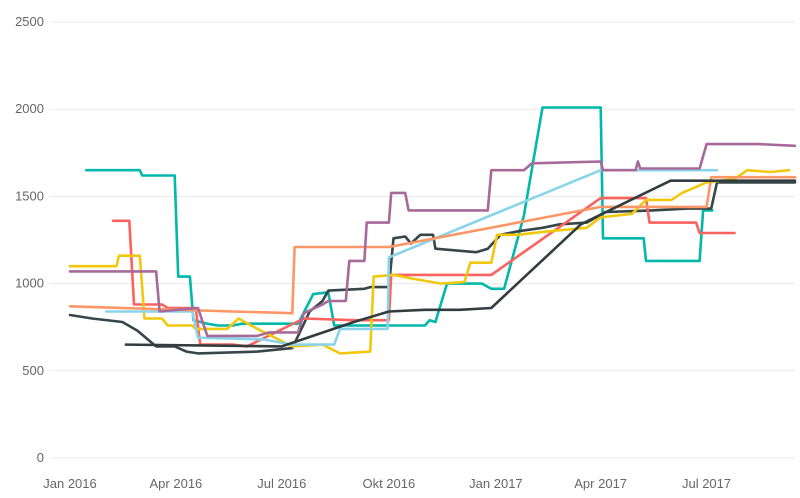 Image resolution: width=800 pixels, height=498 pixels. Describe the element at coordinates (29, 283) in the screenshot. I see `y-tick-label: 1000` at that location.